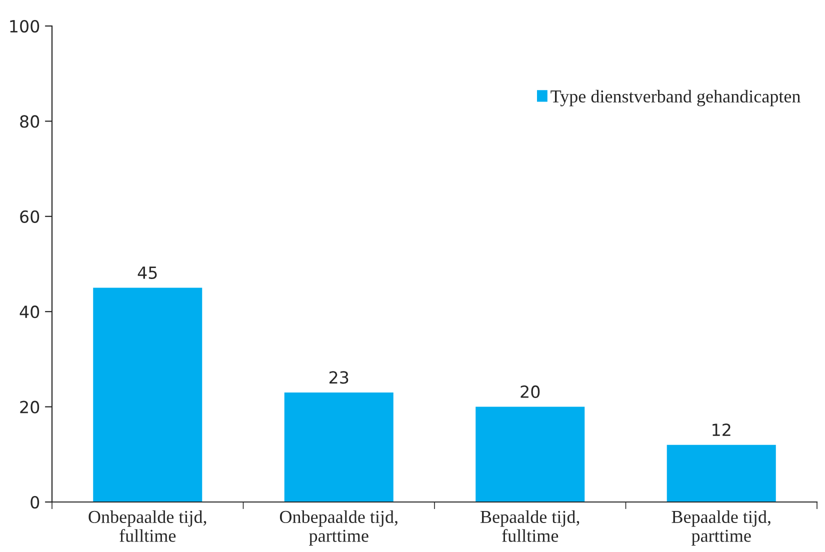 The height and width of the screenshot is (552, 825). Describe the element at coordinates (339, 528) in the screenshot. I see `x-tick-label: Onbepaalde tijd, parttime` at that location.